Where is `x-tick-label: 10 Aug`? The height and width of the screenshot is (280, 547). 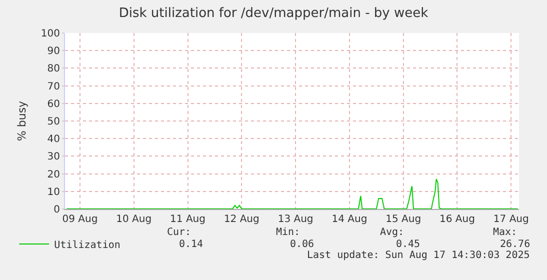 x-tick-label: 10 Aug is located at coordinates (134, 219).